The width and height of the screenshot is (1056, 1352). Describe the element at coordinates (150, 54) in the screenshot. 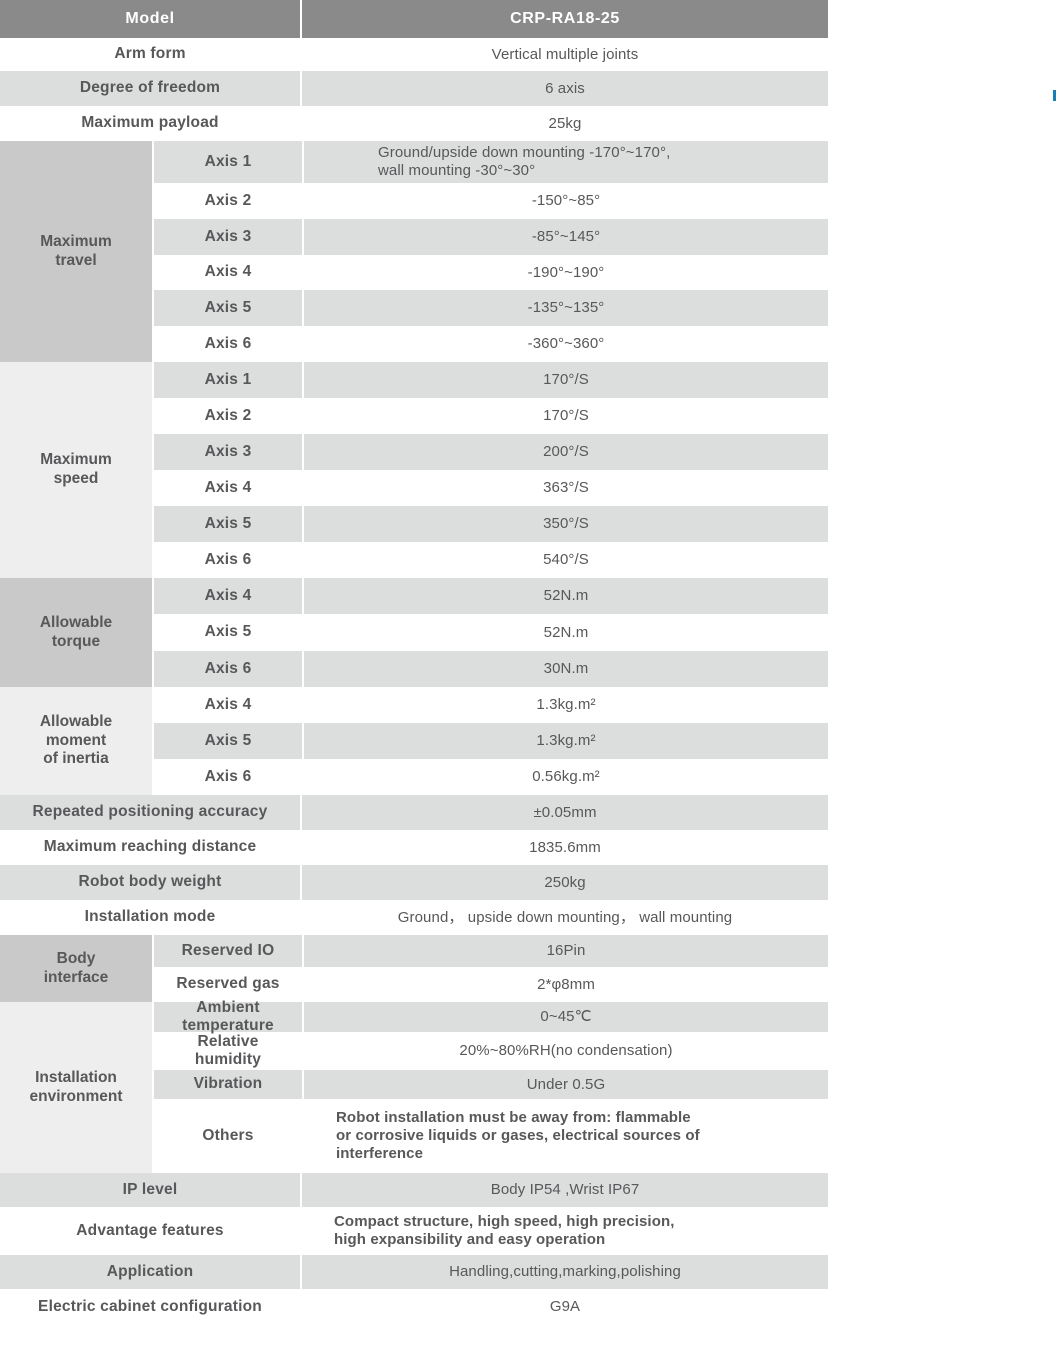

I see `row-label: Arm form` at that location.